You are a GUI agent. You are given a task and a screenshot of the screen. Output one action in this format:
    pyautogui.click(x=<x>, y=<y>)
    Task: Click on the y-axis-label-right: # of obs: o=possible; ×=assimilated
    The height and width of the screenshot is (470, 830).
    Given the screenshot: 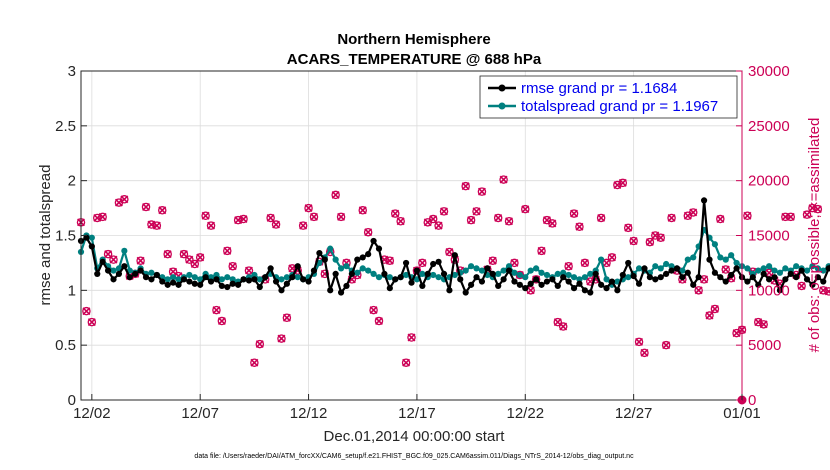 What is the action you would take?
    pyautogui.click(x=814, y=235)
    